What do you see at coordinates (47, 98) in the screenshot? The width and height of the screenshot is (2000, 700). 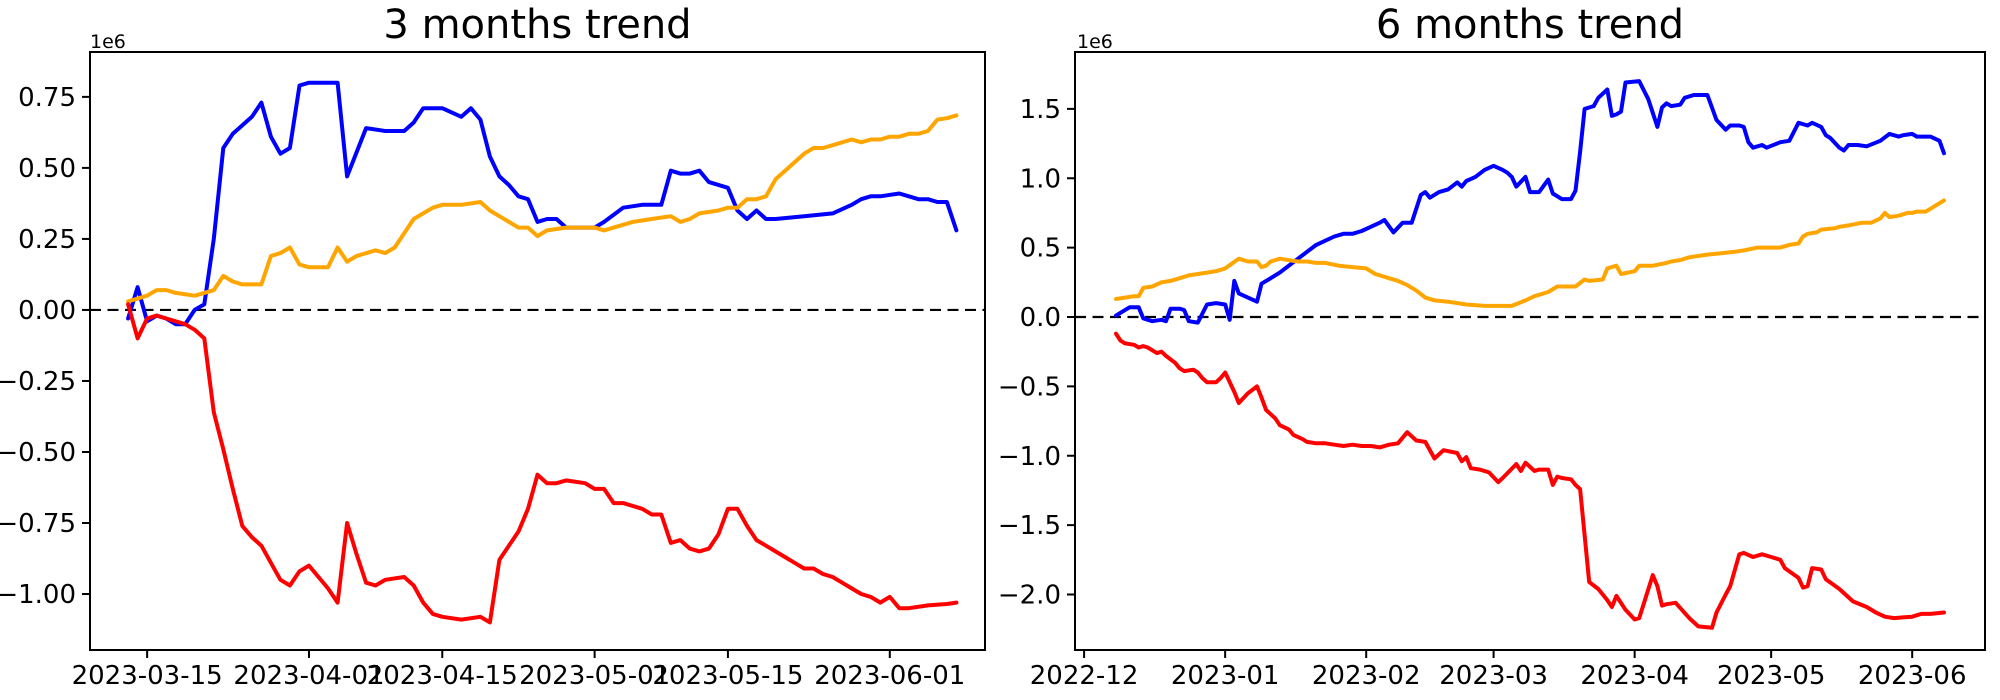 I see `y-tick-label: 0.75` at bounding box center [47, 98].